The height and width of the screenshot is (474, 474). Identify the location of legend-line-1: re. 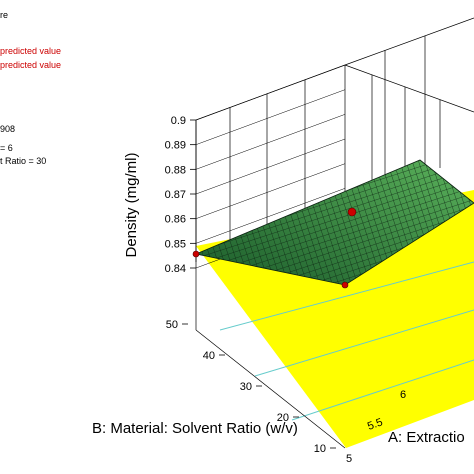
(4, 15).